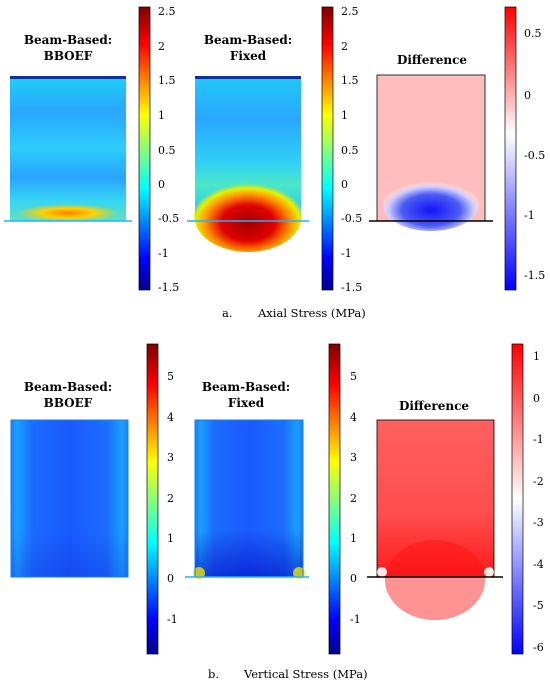  I want to click on caption-b-label: b., so click(214, 674).